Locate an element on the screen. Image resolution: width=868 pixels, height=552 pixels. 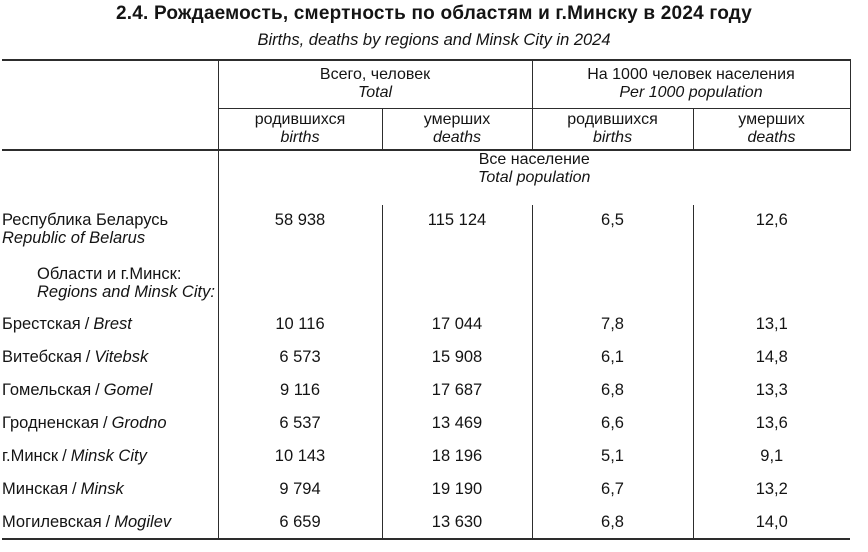
row-label: Минская / Minsk is located at coordinates (110, 489).